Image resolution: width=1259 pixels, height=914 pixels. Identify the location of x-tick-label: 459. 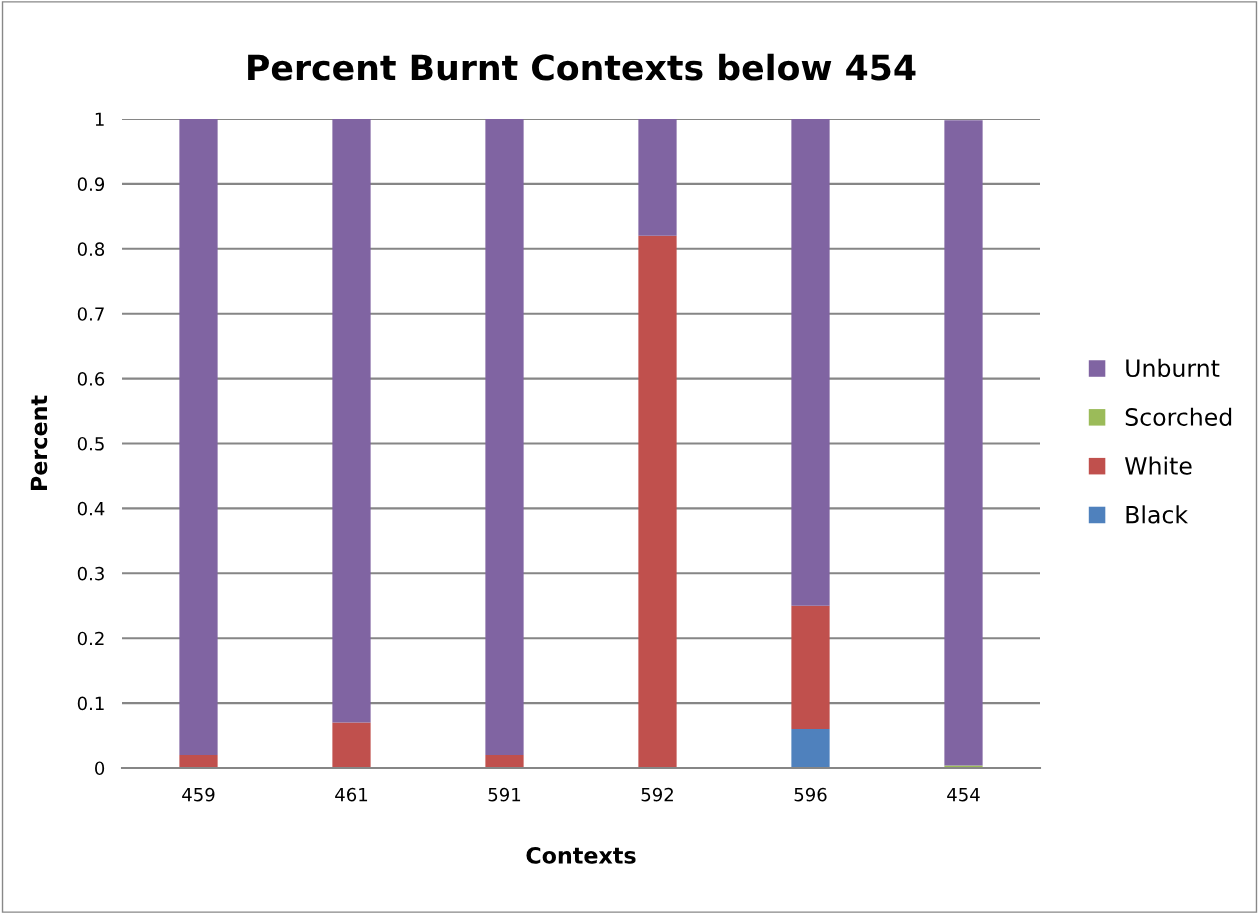
(198, 794).